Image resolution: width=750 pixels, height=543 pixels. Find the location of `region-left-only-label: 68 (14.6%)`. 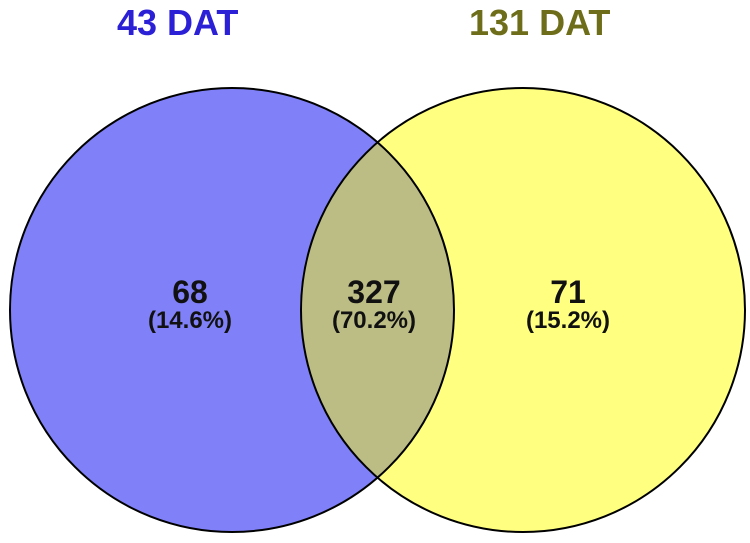

region-left-only-label: 68 (14.6%) is located at coordinates (190, 304).